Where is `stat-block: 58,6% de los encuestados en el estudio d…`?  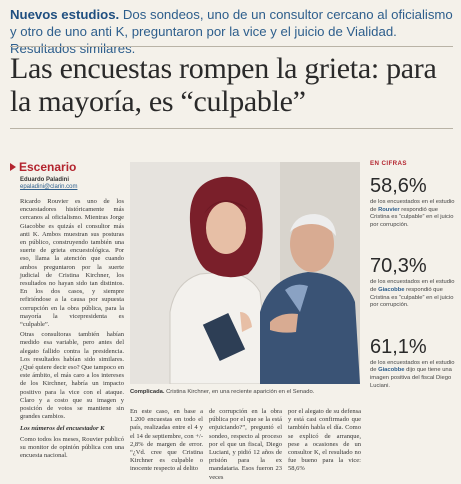
stat-block: 58,6% de los encuestados en el estudio d… is located at coordinates (412, 202).